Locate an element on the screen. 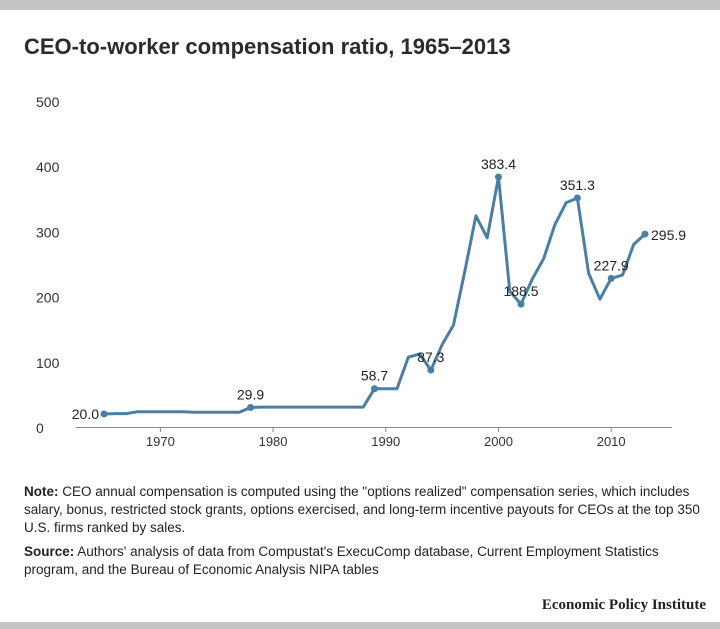 Image resolution: width=720 pixels, height=629 pixels. data-label: 29.9 is located at coordinates (250, 395).